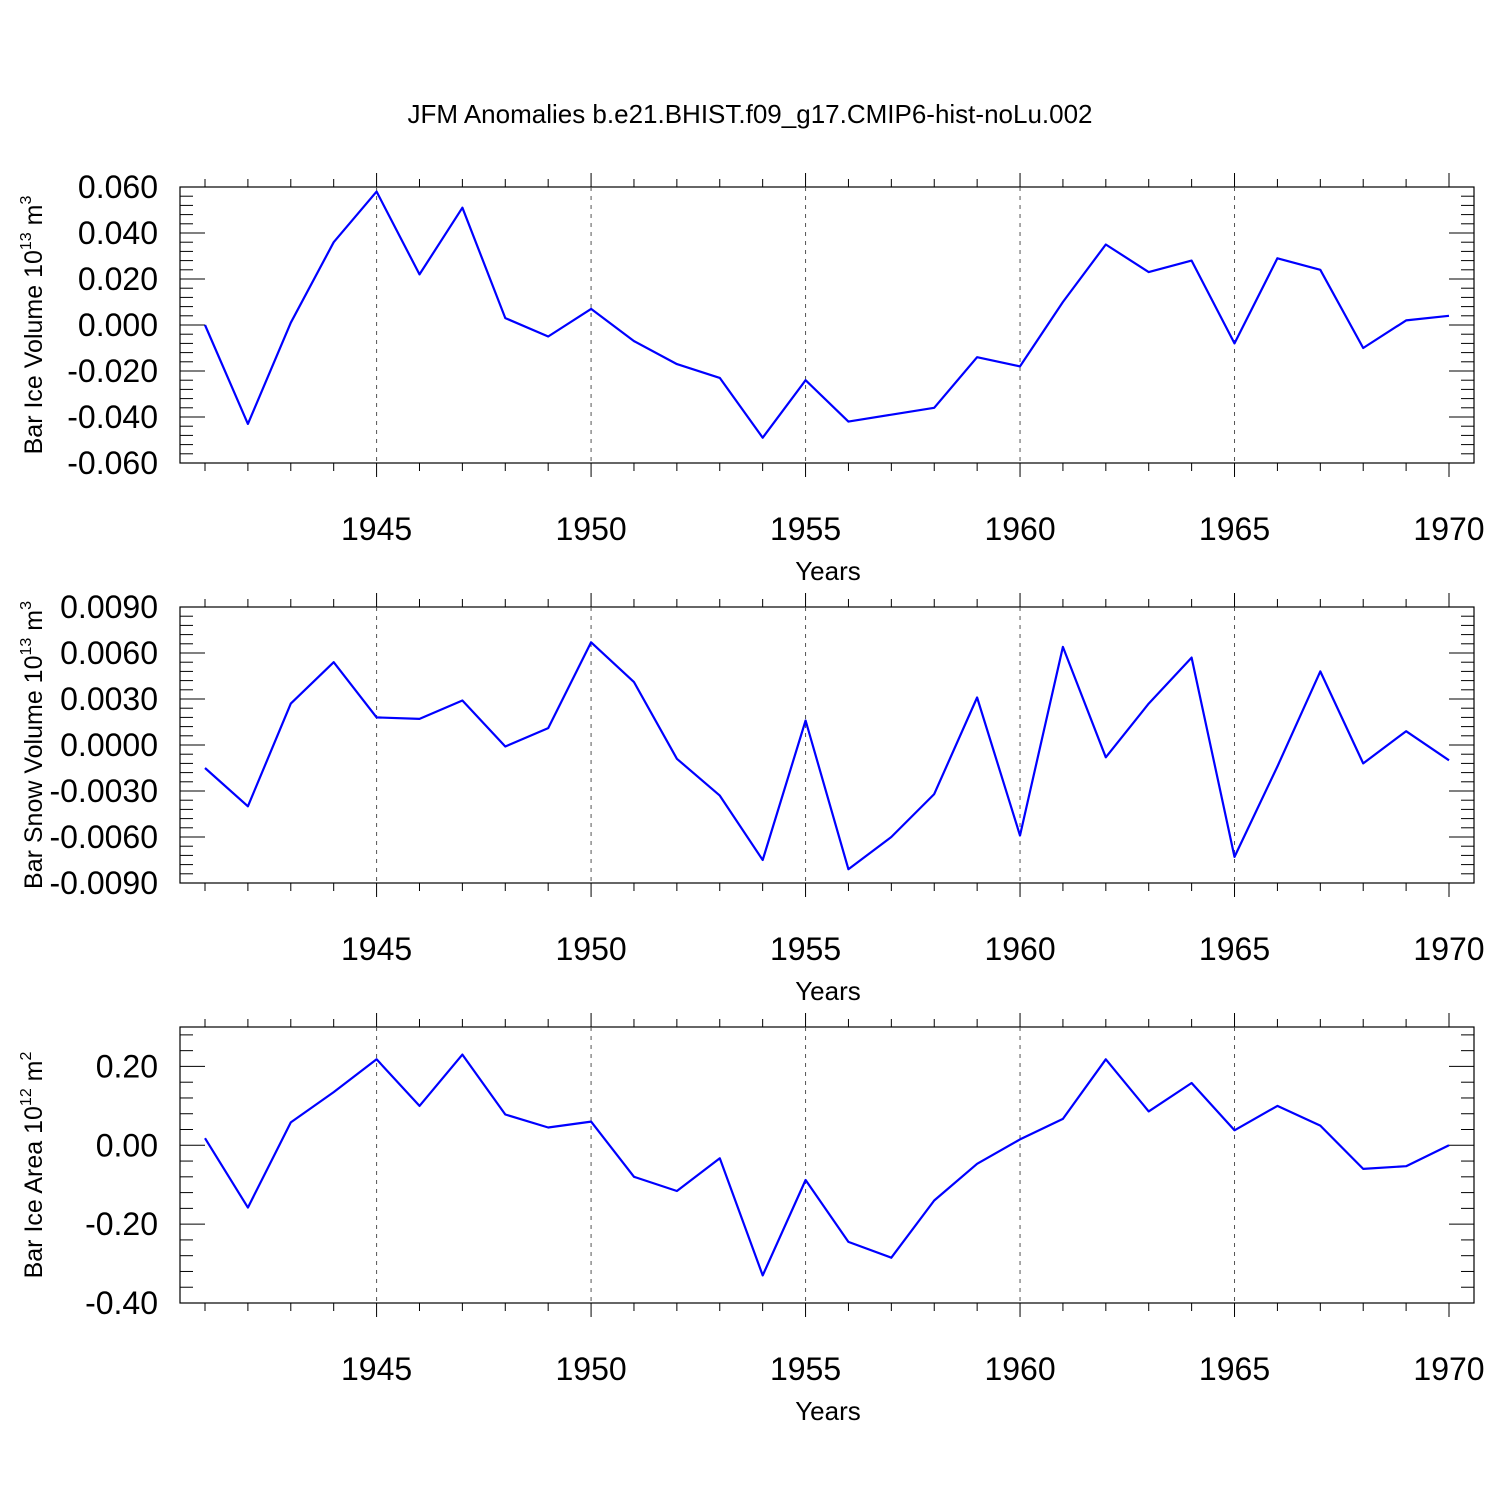 The height and width of the screenshot is (1500, 1500). What do you see at coordinates (34, 772) in the screenshot?
I see `y-axis-label-text: Bar Snow Volume 10` at bounding box center [34, 772].